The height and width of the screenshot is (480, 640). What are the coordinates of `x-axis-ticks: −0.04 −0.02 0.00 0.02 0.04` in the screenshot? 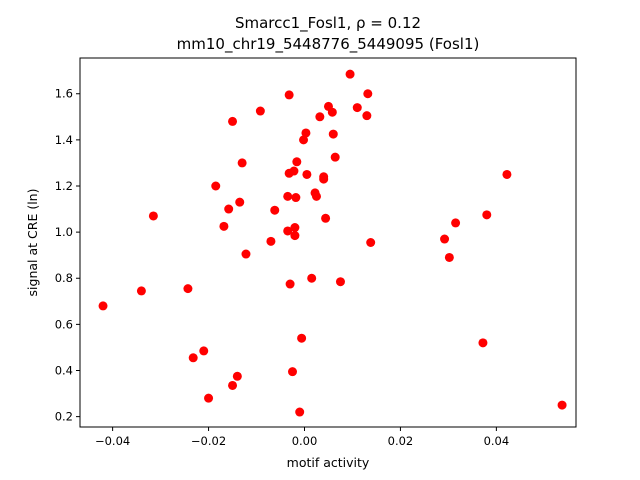 It's located at (302, 437).